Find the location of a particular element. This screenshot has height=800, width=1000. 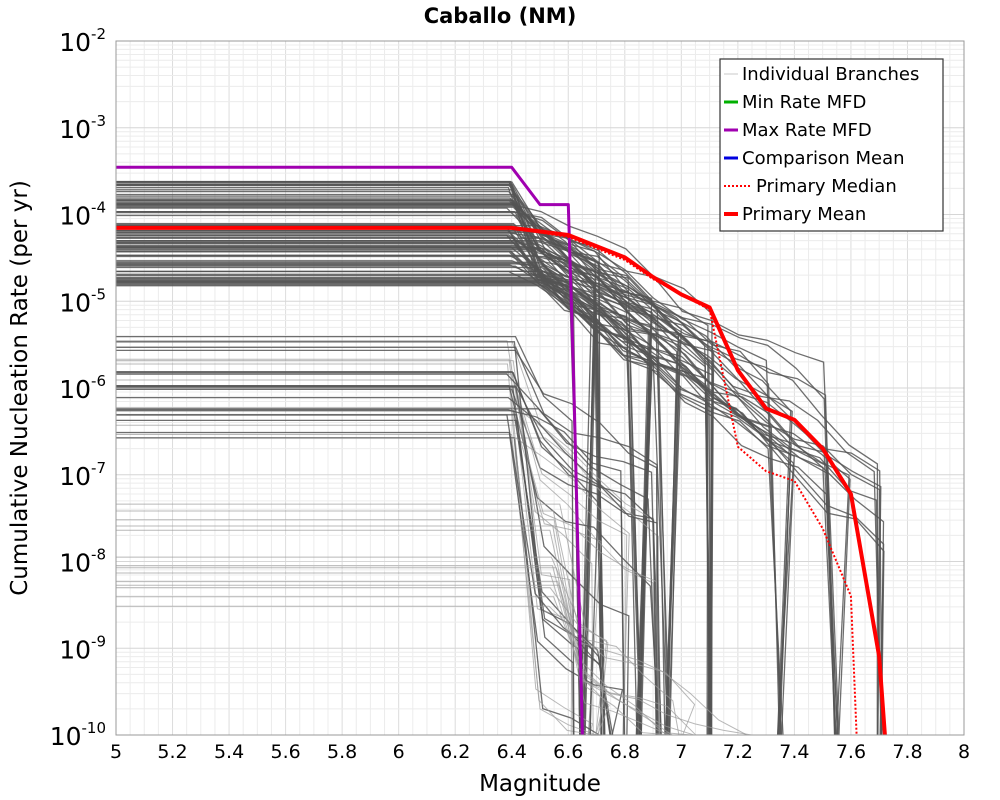

legend-label-primary-median: Primary Median is located at coordinates (826, 186).